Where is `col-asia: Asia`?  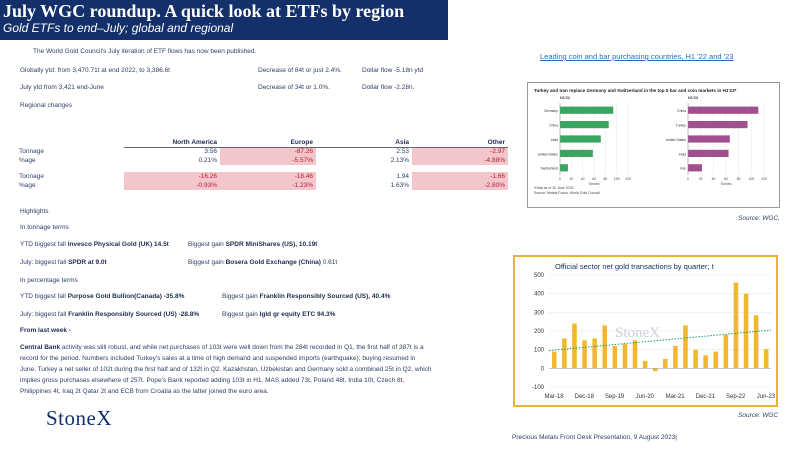 col-asia: Asia is located at coordinates (364, 143).